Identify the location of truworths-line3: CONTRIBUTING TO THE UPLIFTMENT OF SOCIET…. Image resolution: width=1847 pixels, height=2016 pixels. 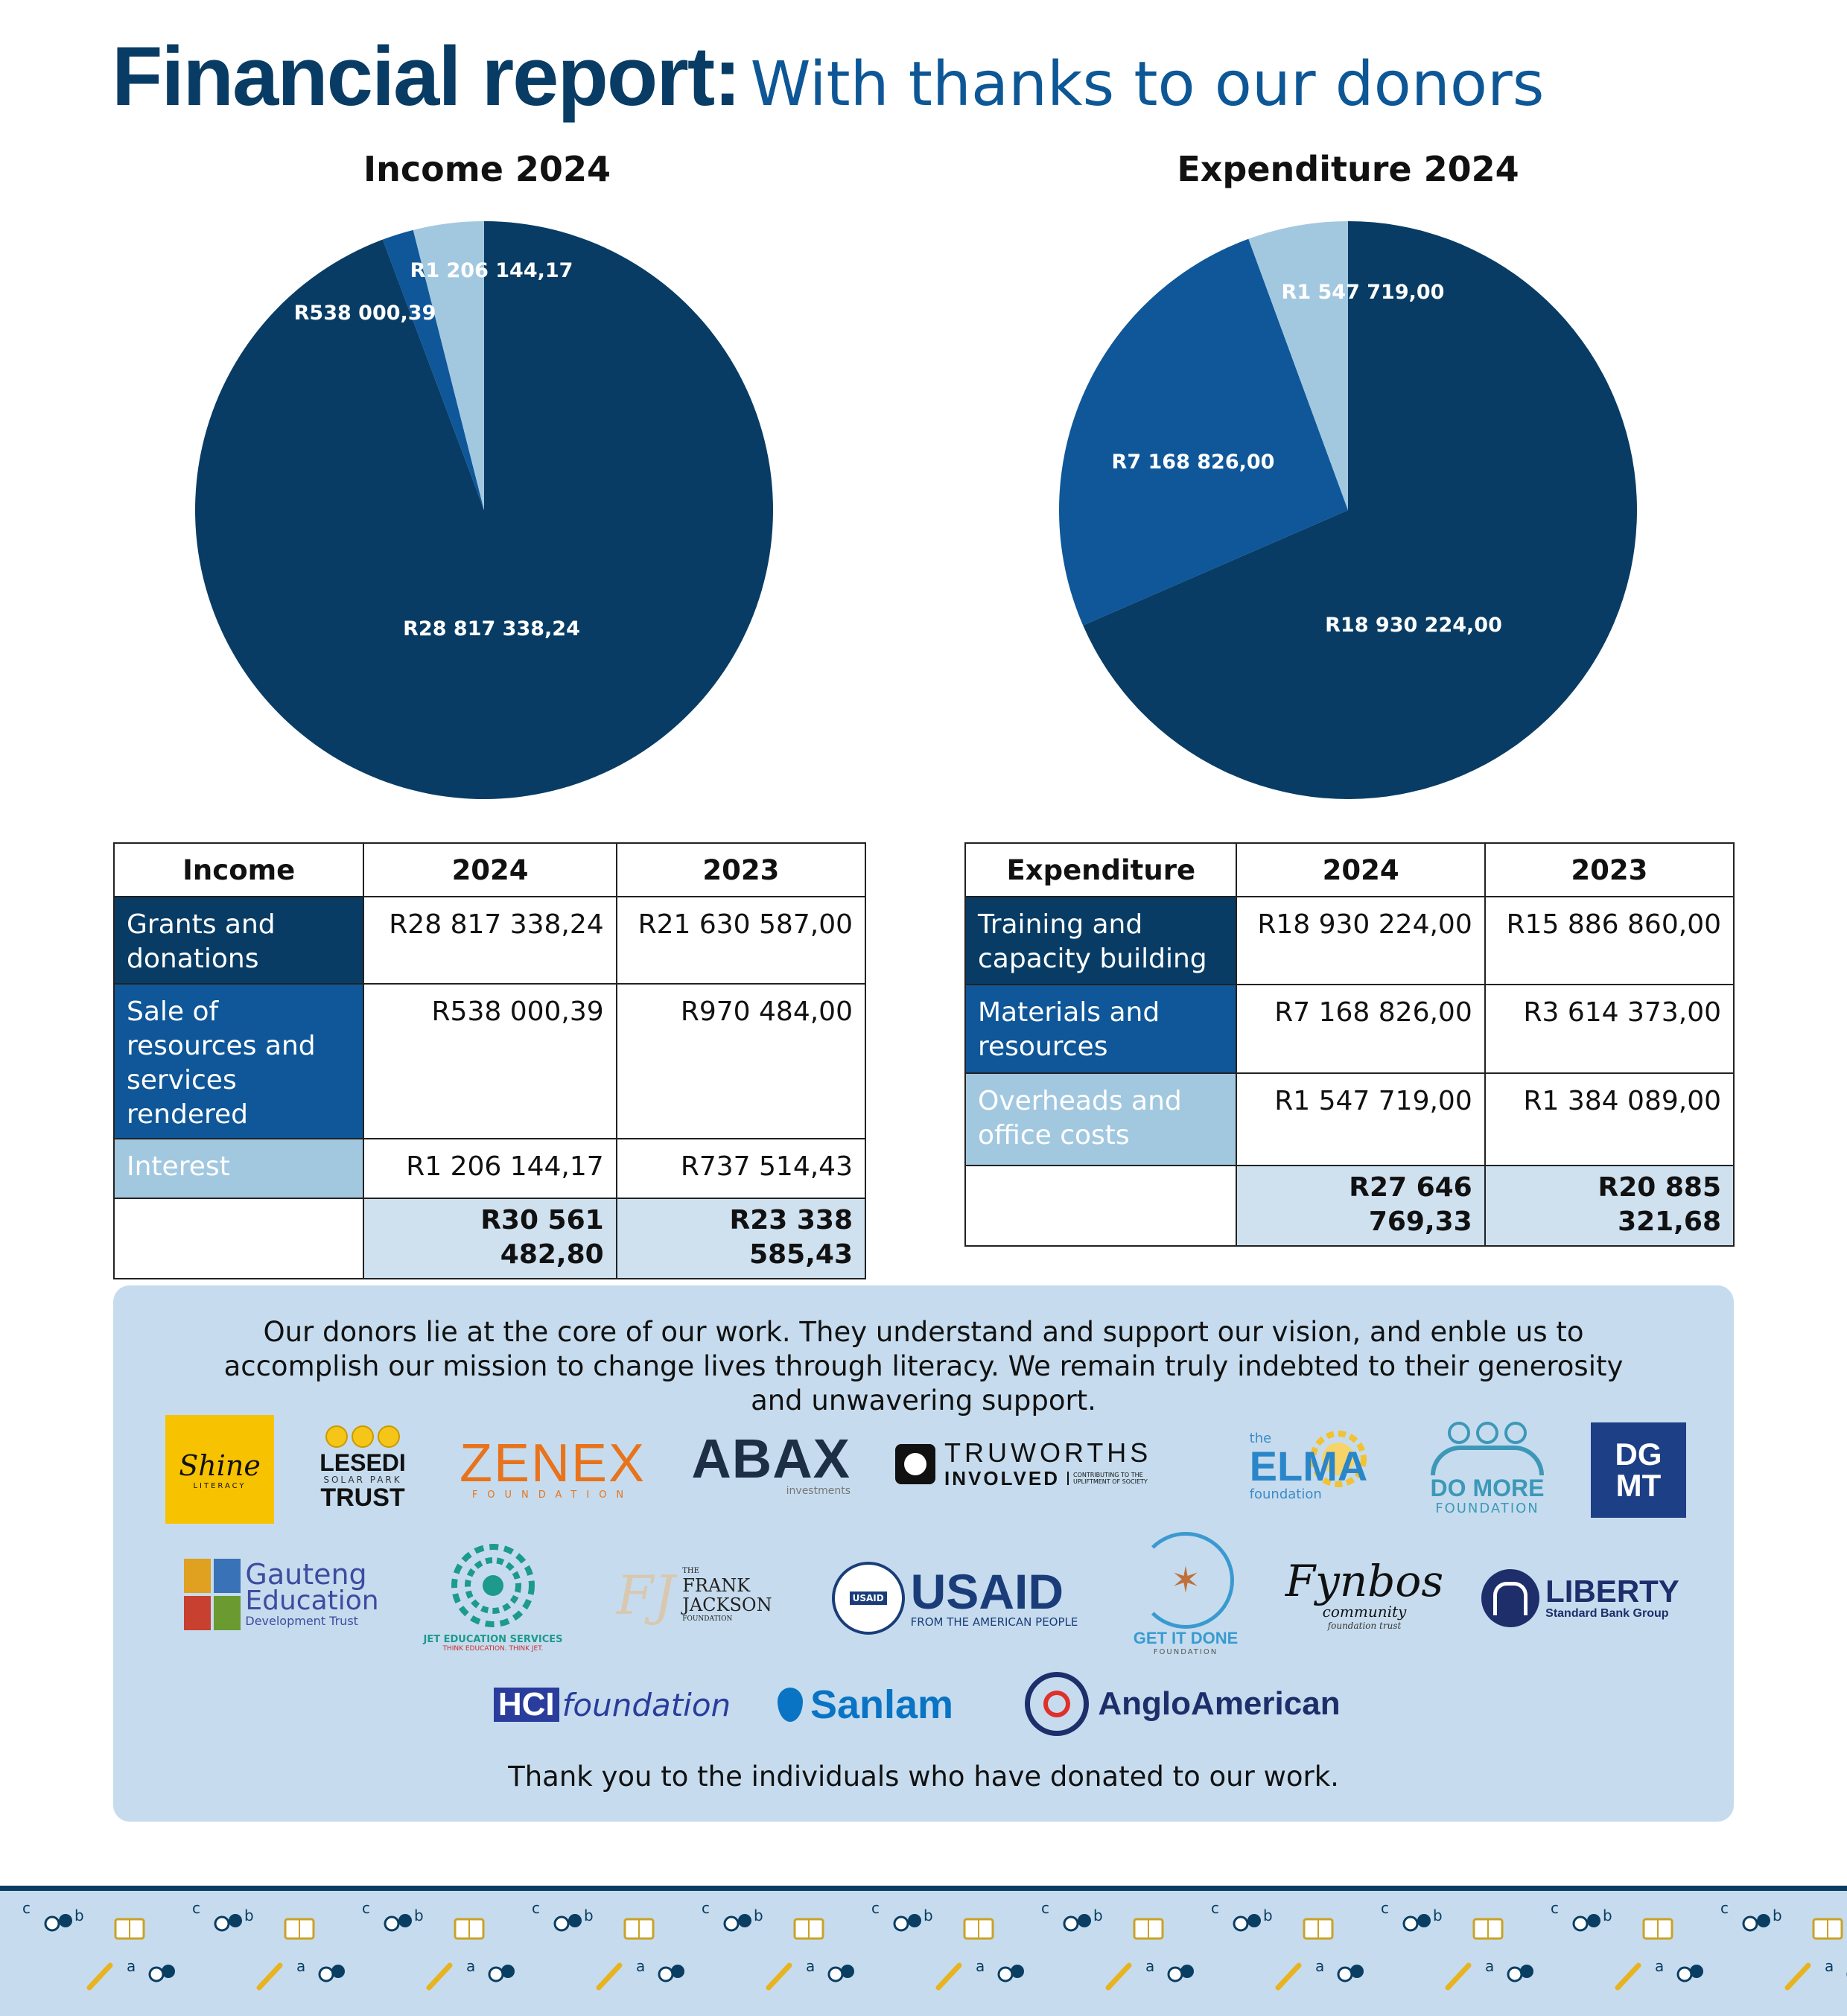
(1118, 1478).